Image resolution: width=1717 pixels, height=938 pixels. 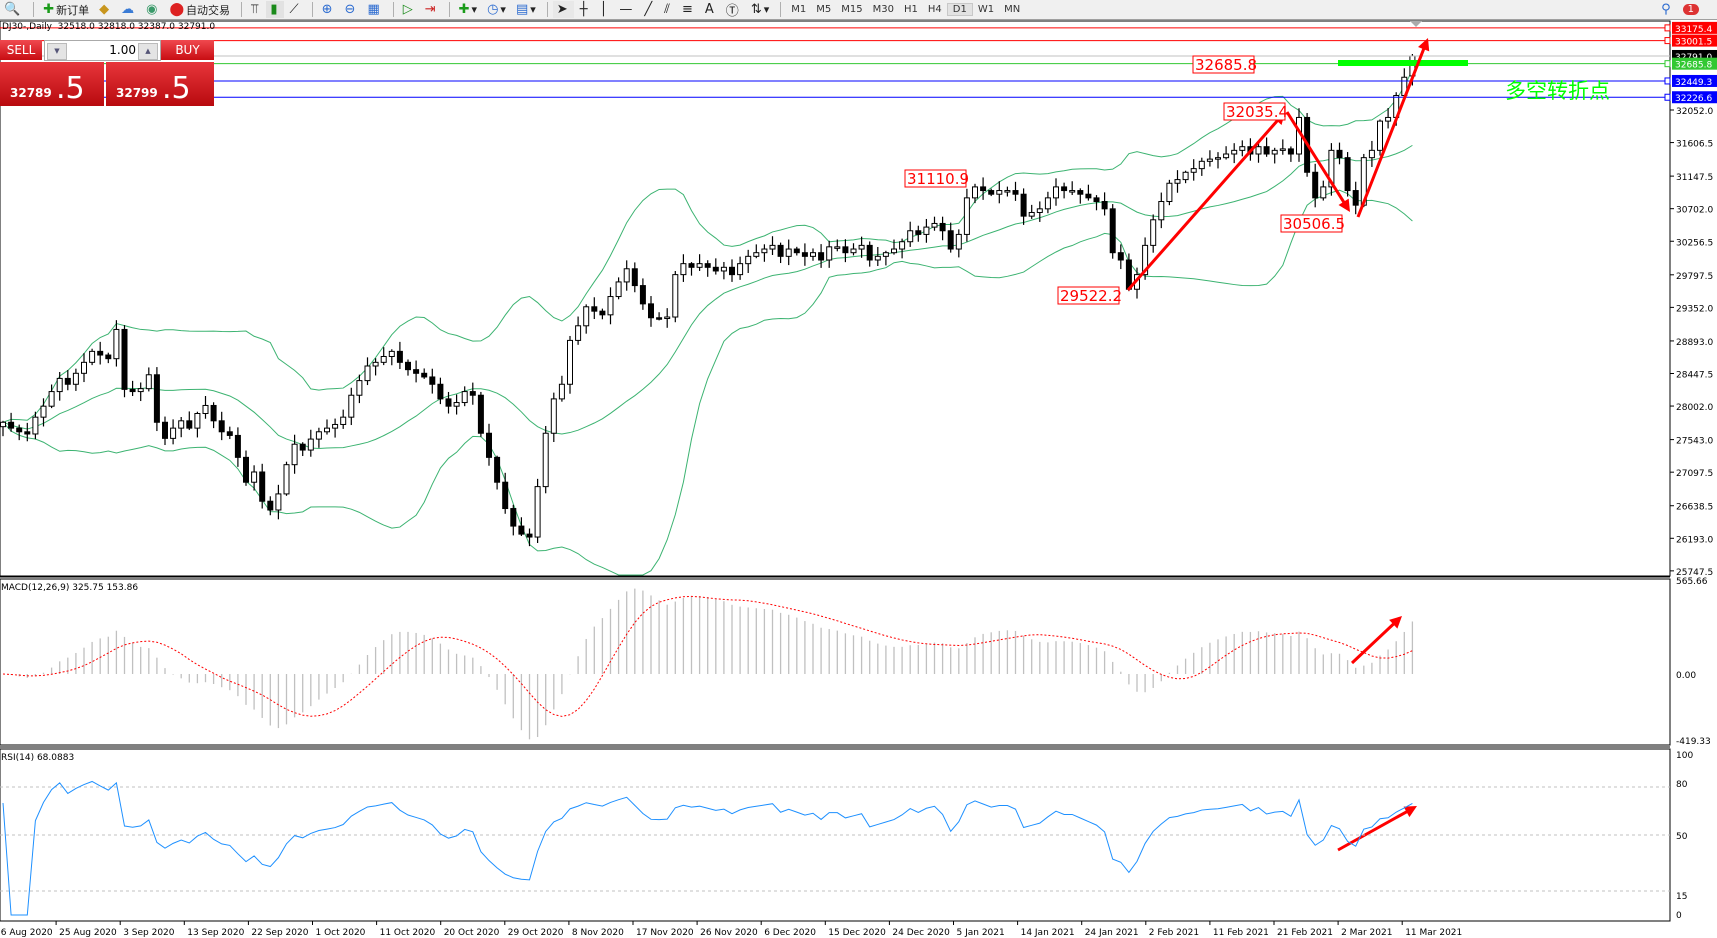 I want to click on date-axis-label: 1 Oct 2020, so click(x=341, y=933).